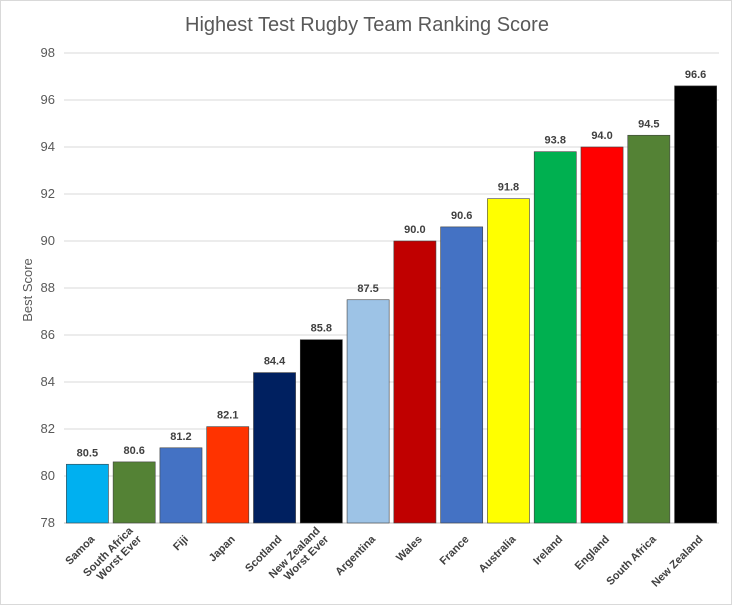  I want to click on data-label: 81.2, so click(180, 437).